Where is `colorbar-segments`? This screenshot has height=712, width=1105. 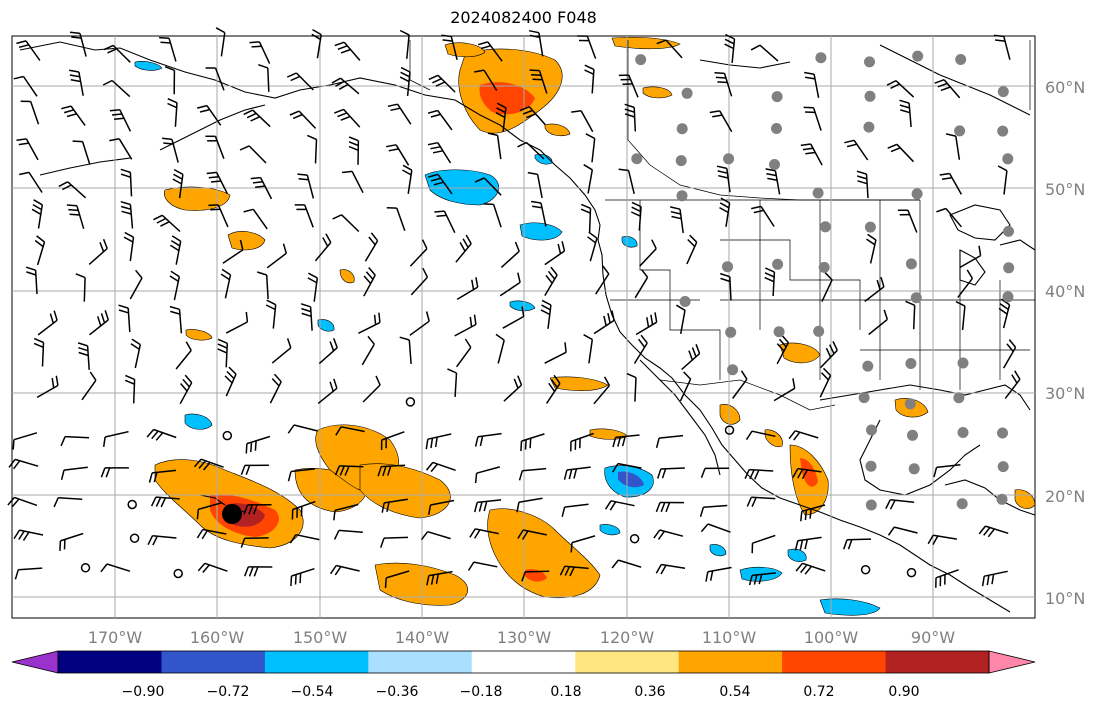
colorbar-segments is located at coordinates (523, 662).